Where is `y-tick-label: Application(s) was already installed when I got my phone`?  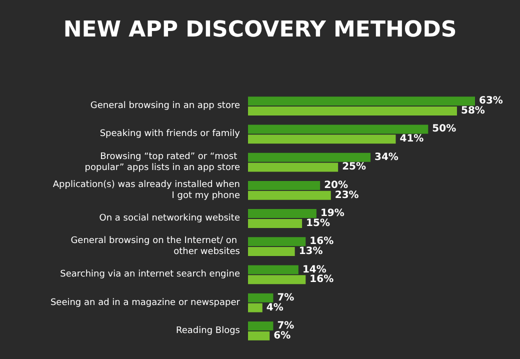
y-tick-label: Application(s) was already installed when I got my phone is located at coordinates (146, 190).